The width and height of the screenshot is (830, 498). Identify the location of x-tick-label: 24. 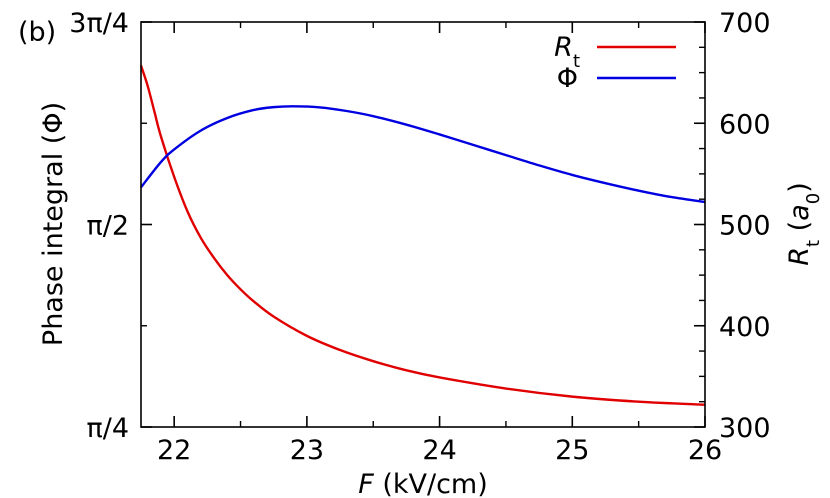
(439, 450).